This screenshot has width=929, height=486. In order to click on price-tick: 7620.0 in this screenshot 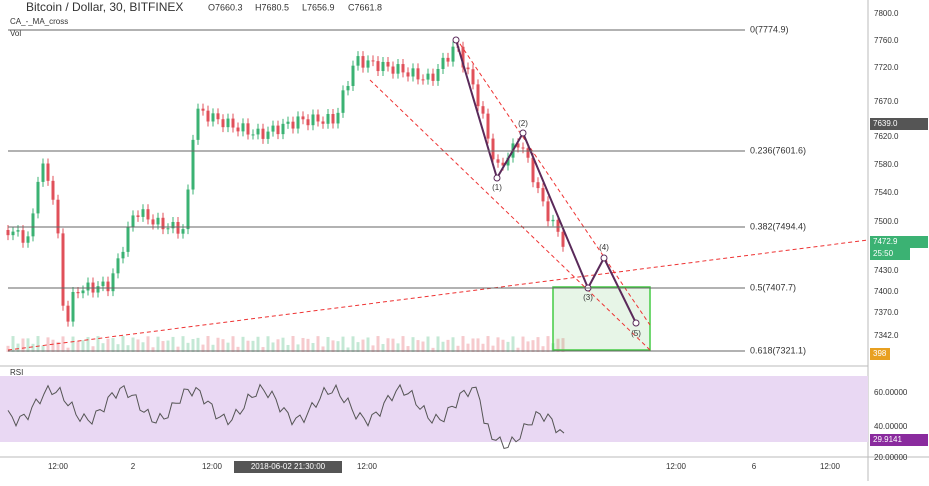, I will do `click(886, 136)`.